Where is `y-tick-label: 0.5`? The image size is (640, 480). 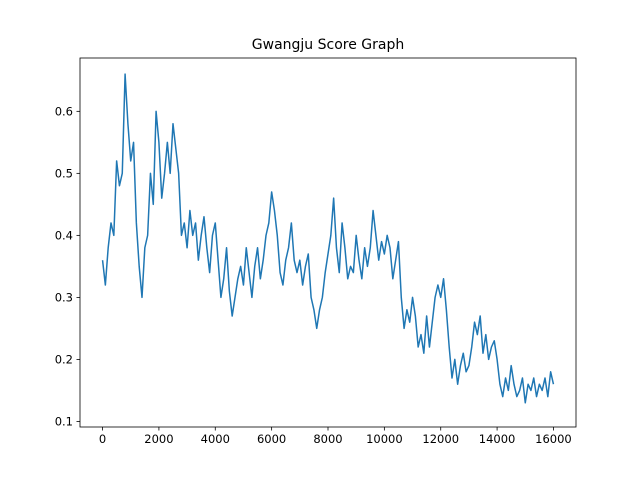
y-tick-label: 0.5 is located at coordinates (64, 173).